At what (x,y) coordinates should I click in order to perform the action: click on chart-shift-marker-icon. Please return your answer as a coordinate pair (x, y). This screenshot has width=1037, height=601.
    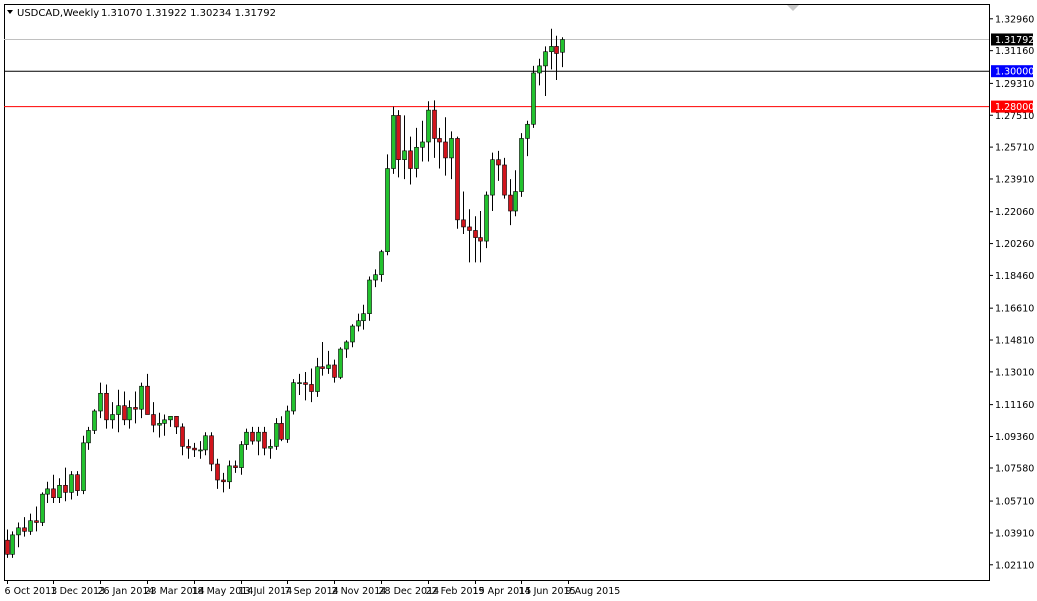
    Looking at the image, I should click on (793, 8).